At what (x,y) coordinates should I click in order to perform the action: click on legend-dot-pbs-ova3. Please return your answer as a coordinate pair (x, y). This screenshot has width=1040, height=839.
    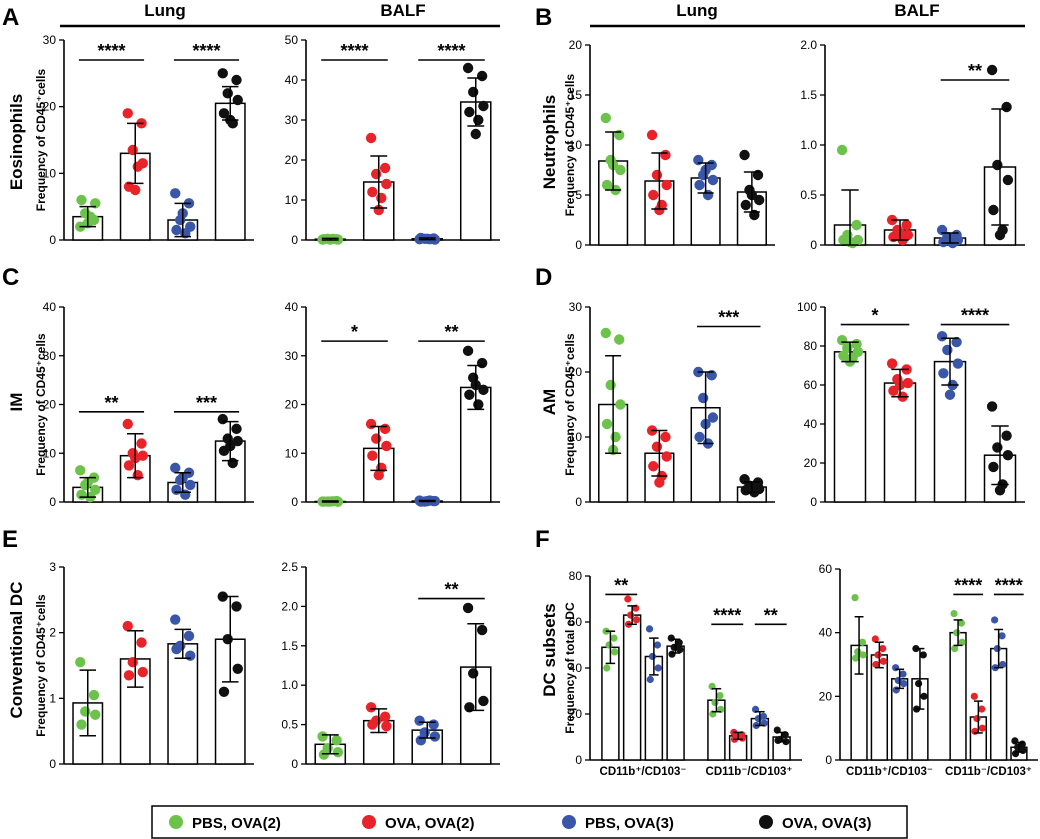
    Looking at the image, I should click on (569, 822).